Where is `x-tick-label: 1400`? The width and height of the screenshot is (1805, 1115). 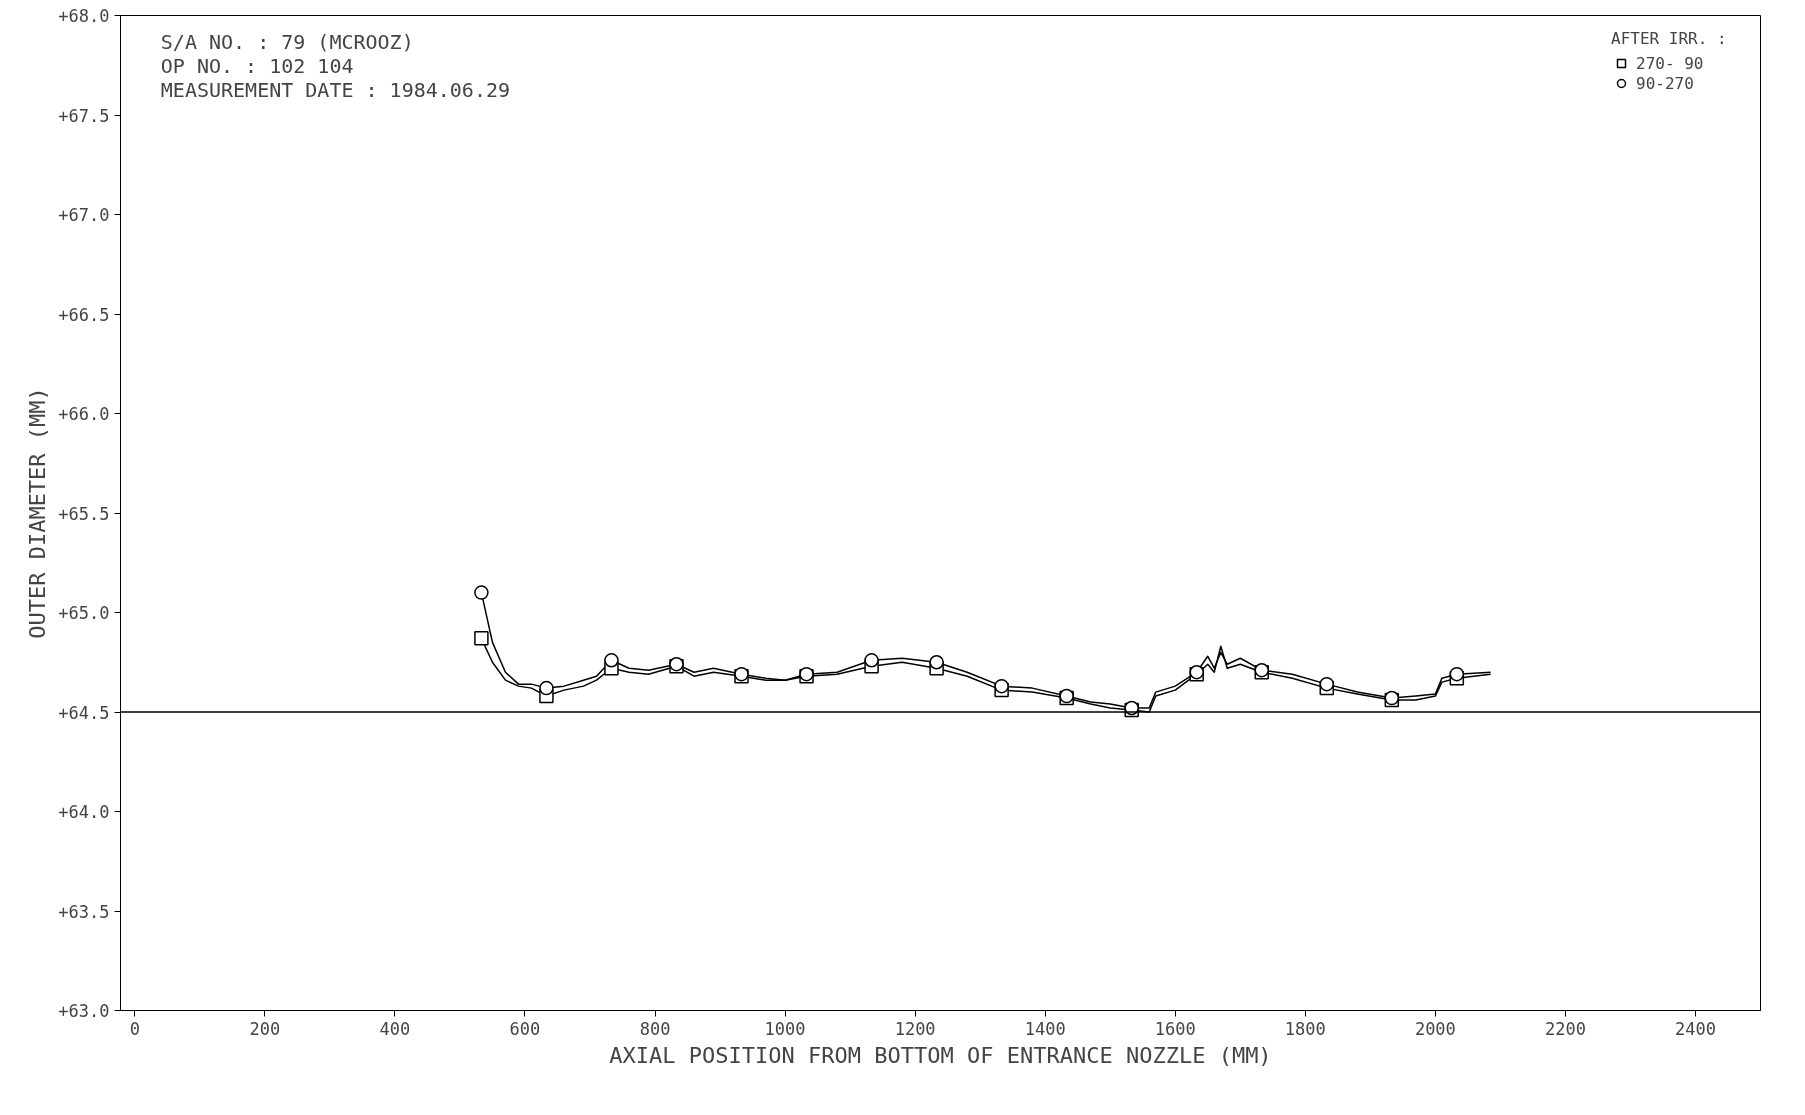
x-tick-label: 1400 is located at coordinates (1045, 1028).